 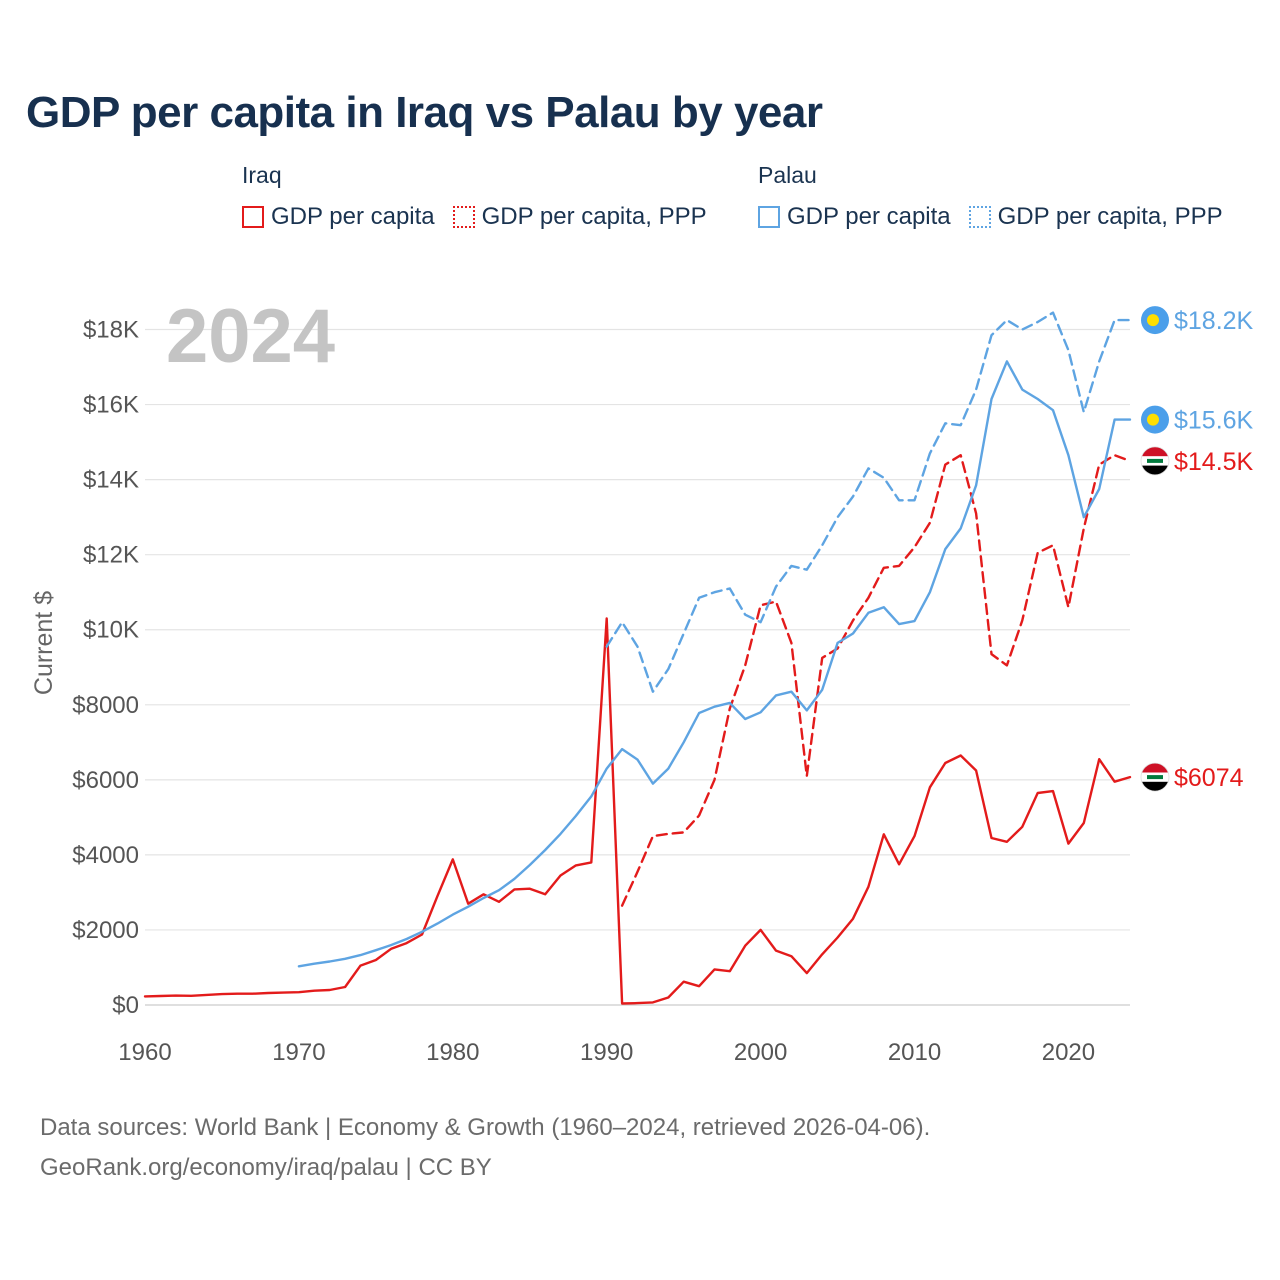 I want to click on x-tick-label: 2000, so click(x=760, y=1052).